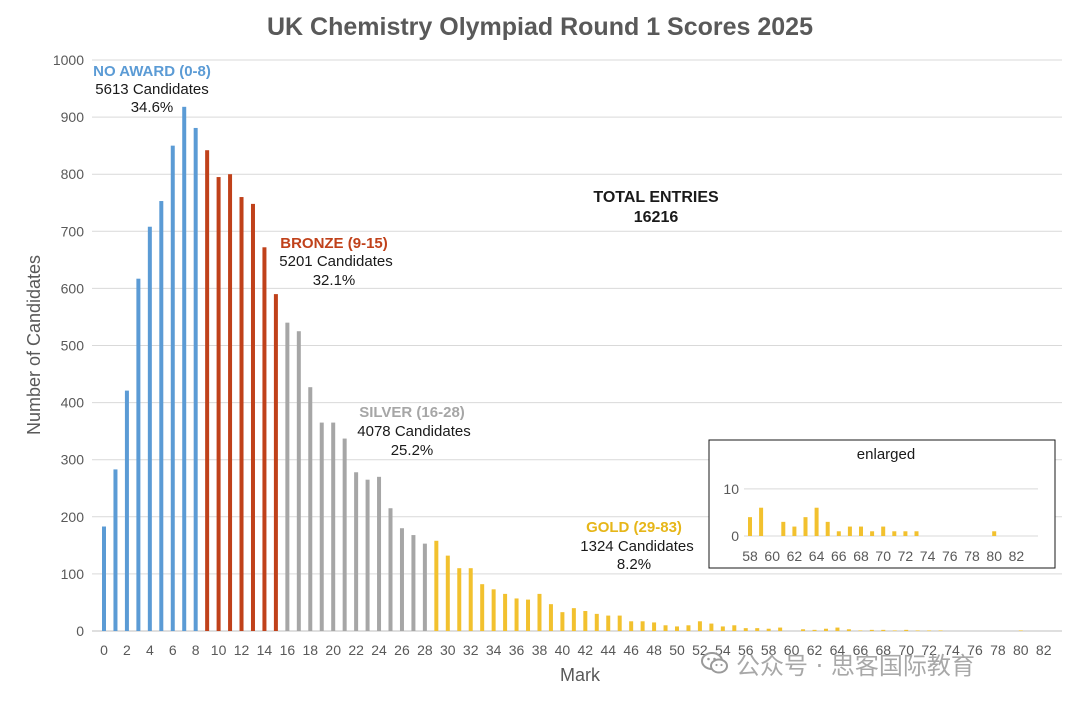 The height and width of the screenshot is (710, 1080). Describe the element at coordinates (73, 403) in the screenshot. I see `y-tick-label: 400` at that location.